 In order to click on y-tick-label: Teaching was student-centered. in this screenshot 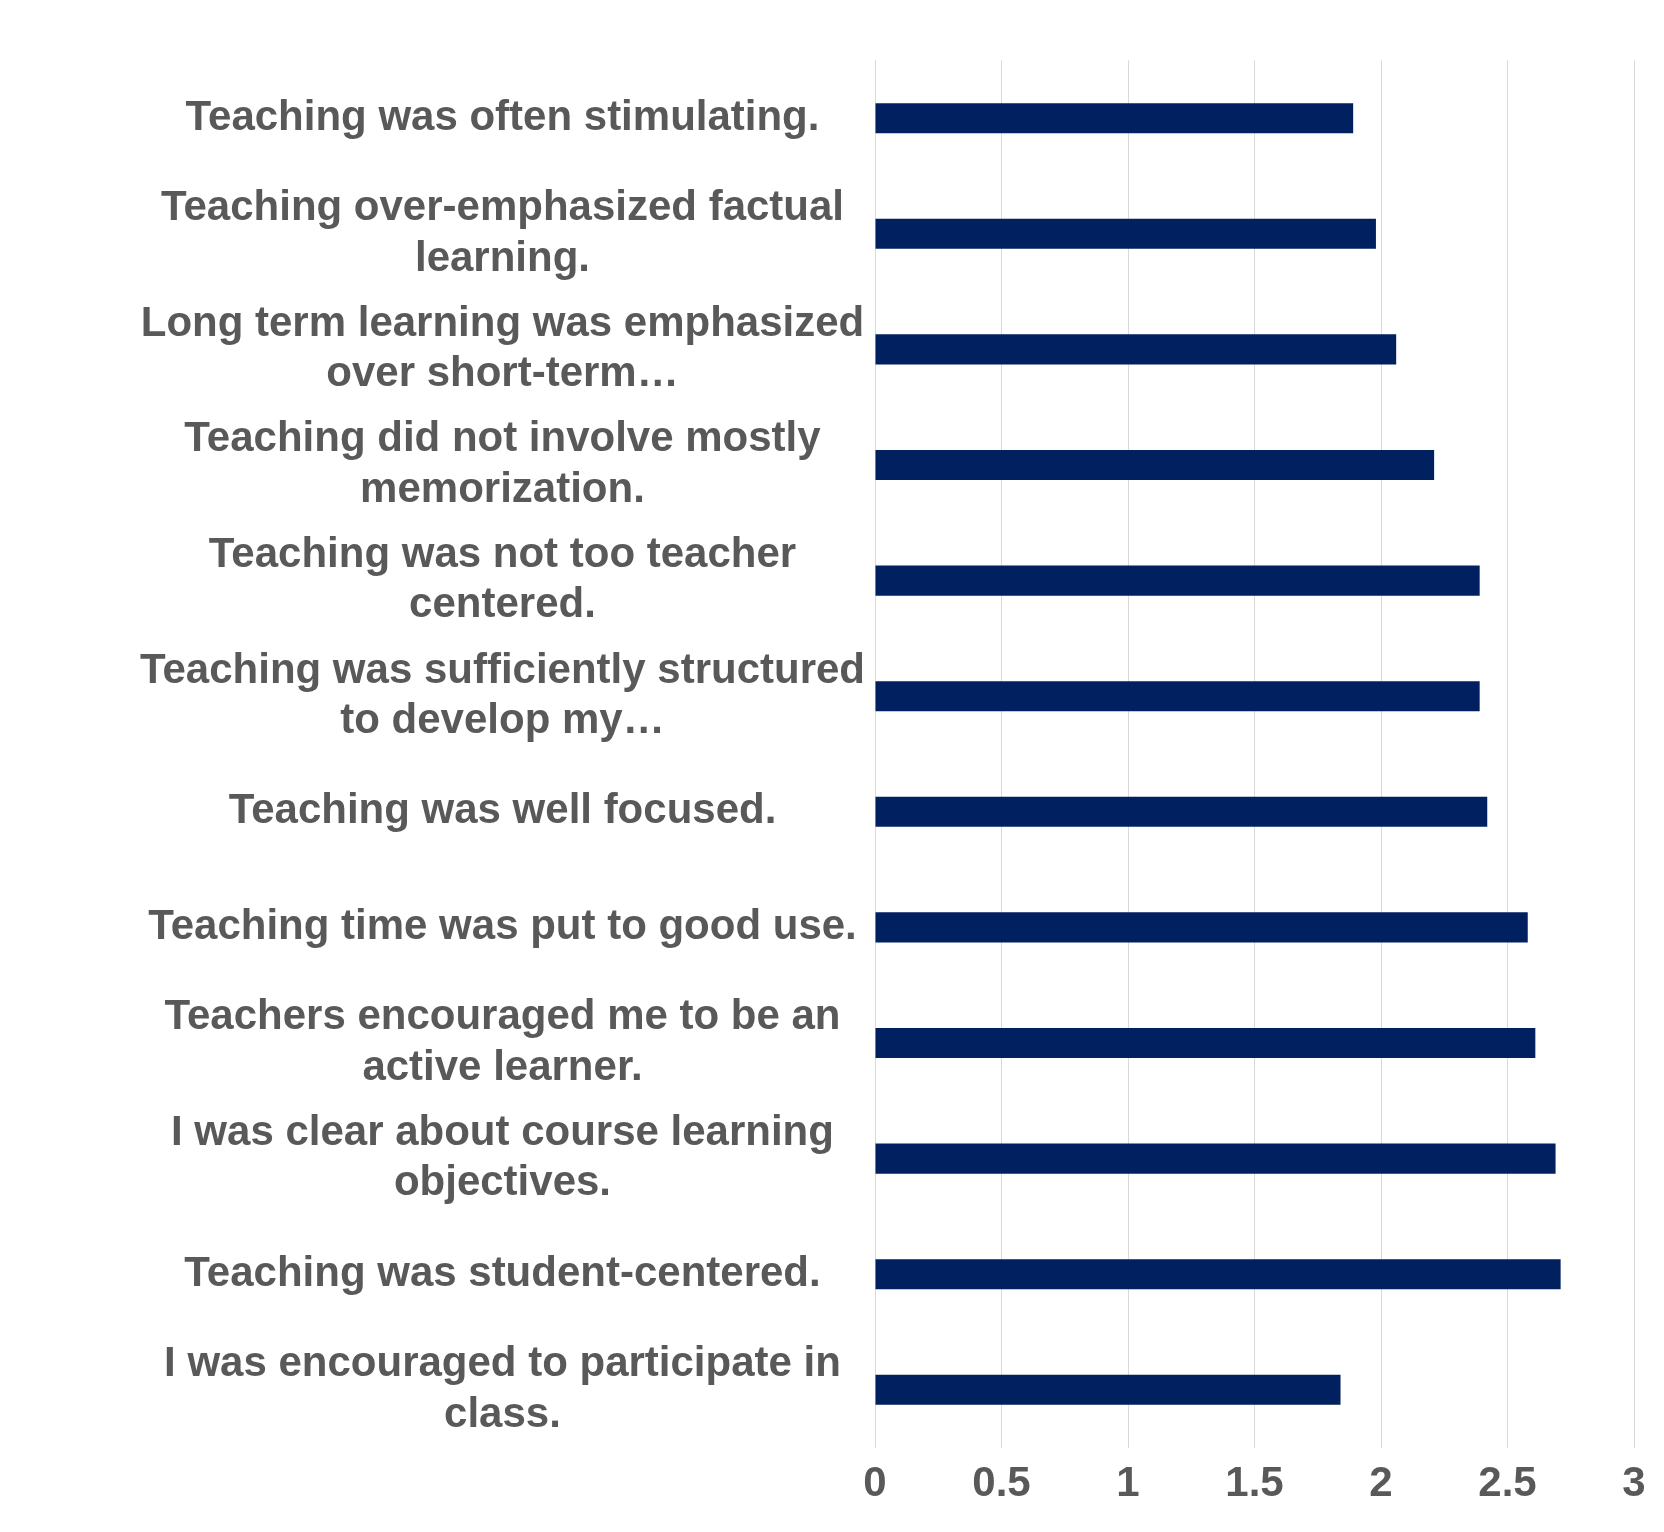, I will do `click(502, 1271)`.